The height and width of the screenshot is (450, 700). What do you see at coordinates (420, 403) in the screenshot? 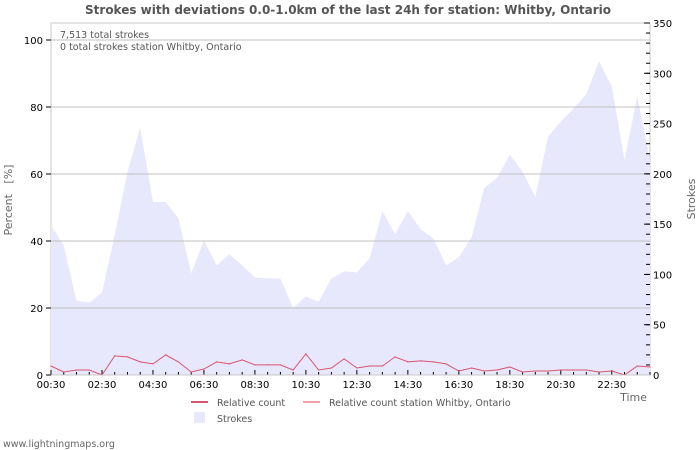
I see `legend-label-relative-count-station: Relative count station Whitby, Ontario` at bounding box center [420, 403].